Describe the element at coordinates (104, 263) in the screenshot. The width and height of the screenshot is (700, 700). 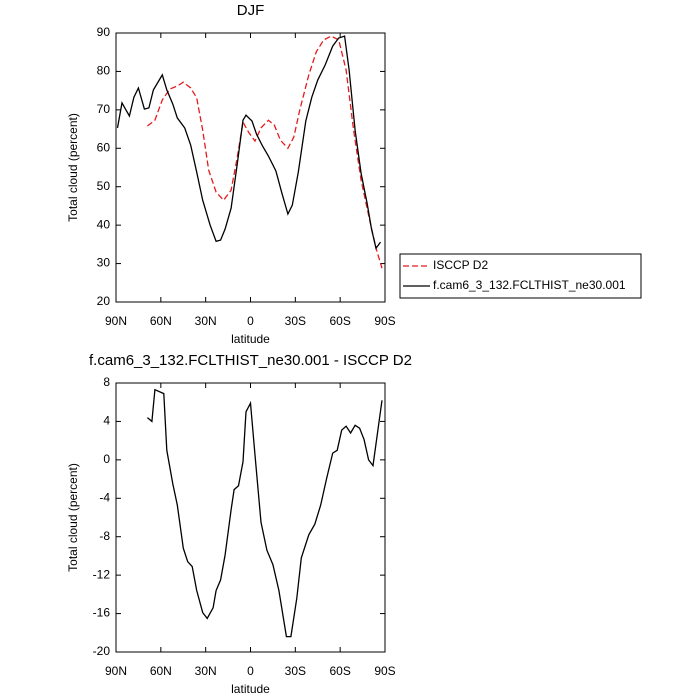
I see `y-tick-label: 30` at that location.